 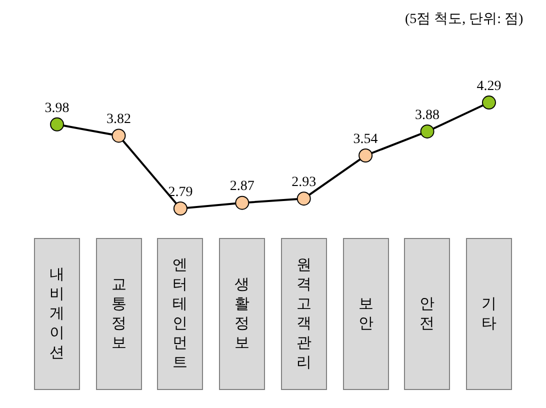 I want to click on data-label: 3.98, so click(x=57, y=108).